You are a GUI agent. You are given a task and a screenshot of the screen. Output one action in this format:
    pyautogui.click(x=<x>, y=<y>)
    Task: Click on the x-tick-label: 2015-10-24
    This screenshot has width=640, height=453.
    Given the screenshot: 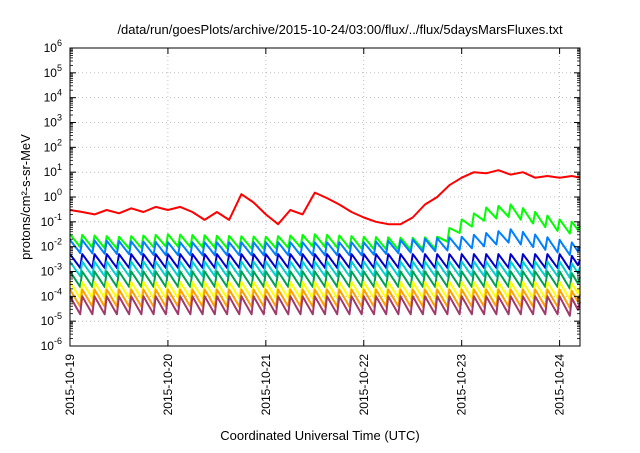 What is the action you would take?
    pyautogui.click(x=560, y=385)
    